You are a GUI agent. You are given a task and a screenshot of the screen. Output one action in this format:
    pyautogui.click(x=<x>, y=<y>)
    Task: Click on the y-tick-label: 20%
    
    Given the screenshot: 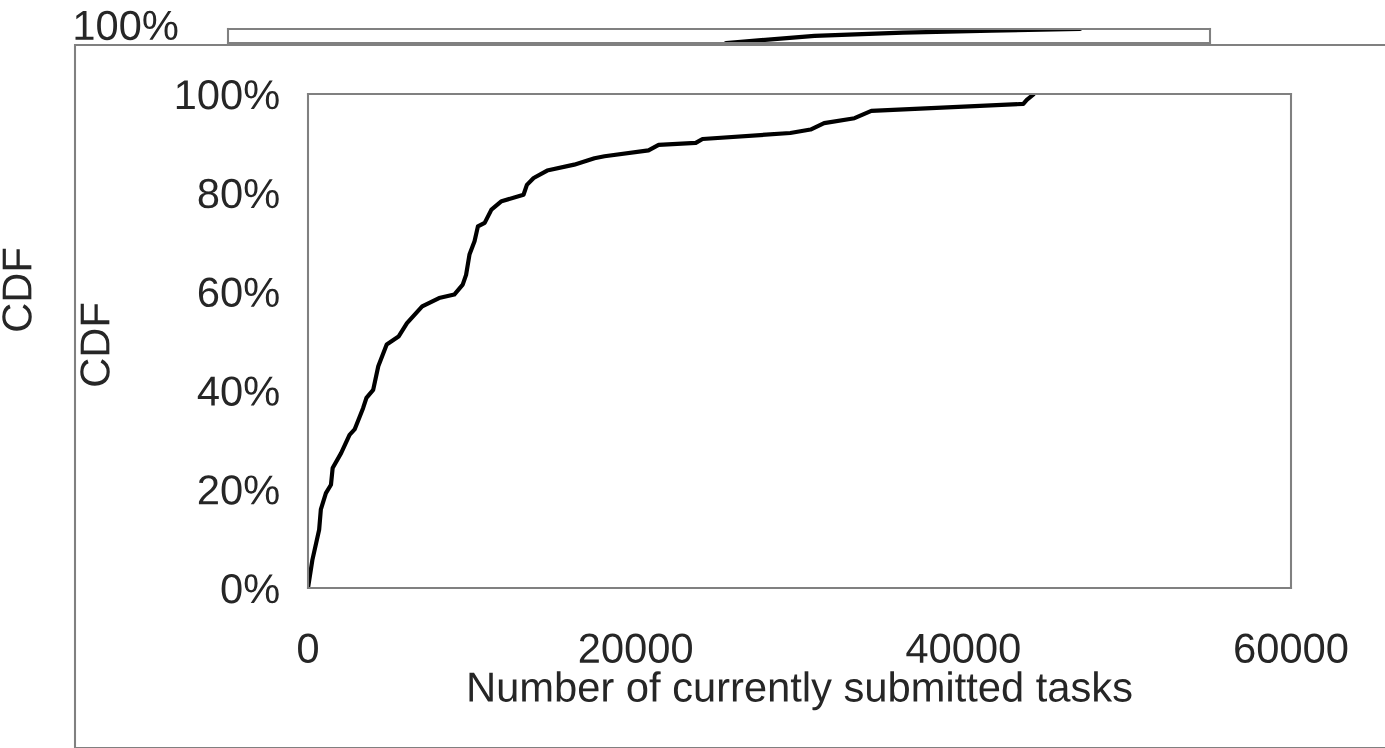 What is the action you would take?
    pyautogui.click(x=238, y=490)
    